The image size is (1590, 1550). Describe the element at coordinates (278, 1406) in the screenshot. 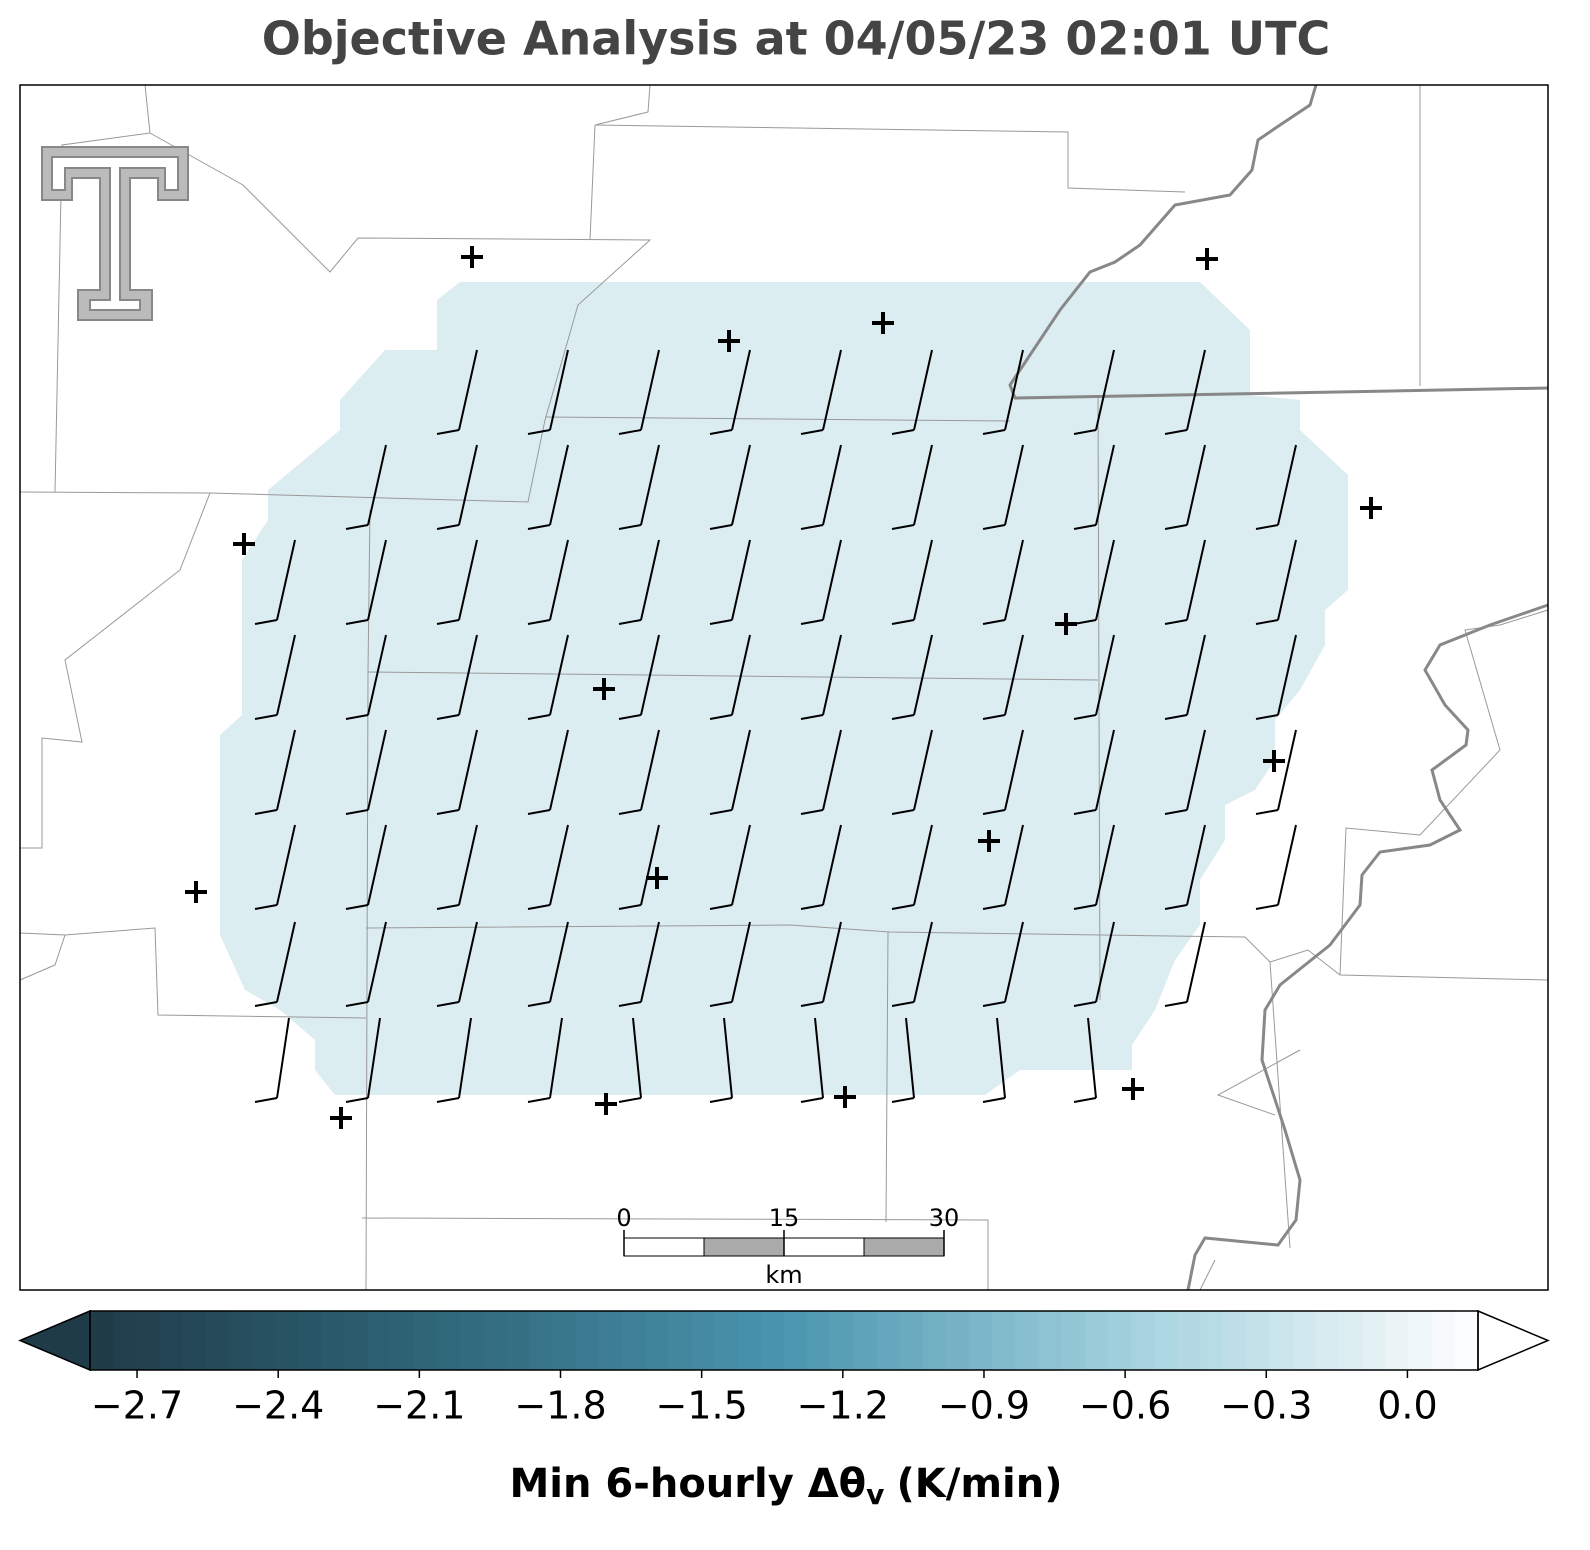

I see `colorbar-tick-label: −2.4` at that location.